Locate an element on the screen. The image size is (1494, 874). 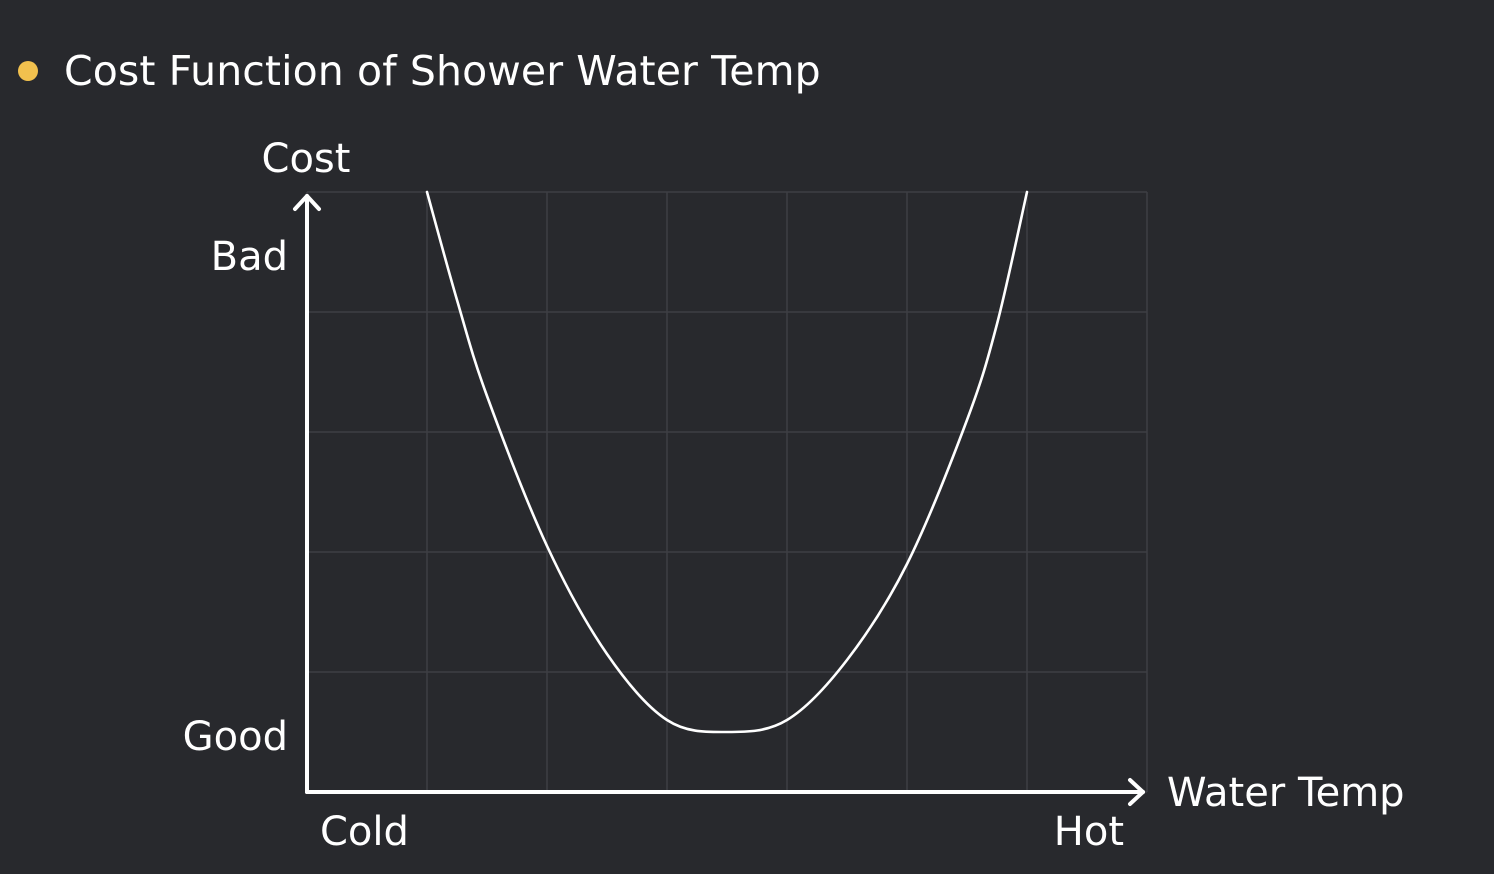
x-tick-label-hot: Hot is located at coordinates (1089, 832).